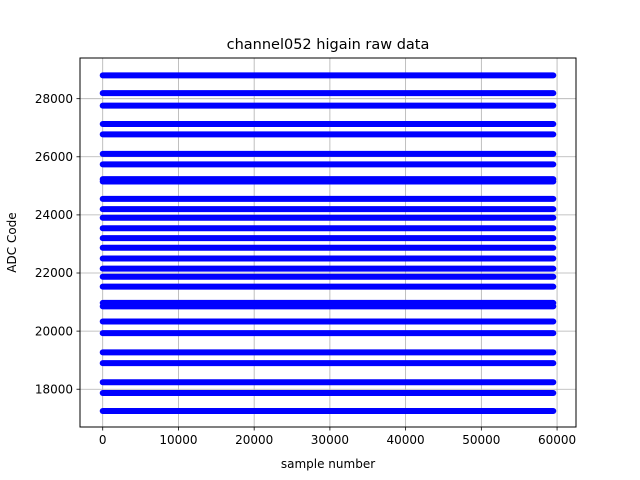  I want to click on x-tick-label: 30000, so click(330, 440).